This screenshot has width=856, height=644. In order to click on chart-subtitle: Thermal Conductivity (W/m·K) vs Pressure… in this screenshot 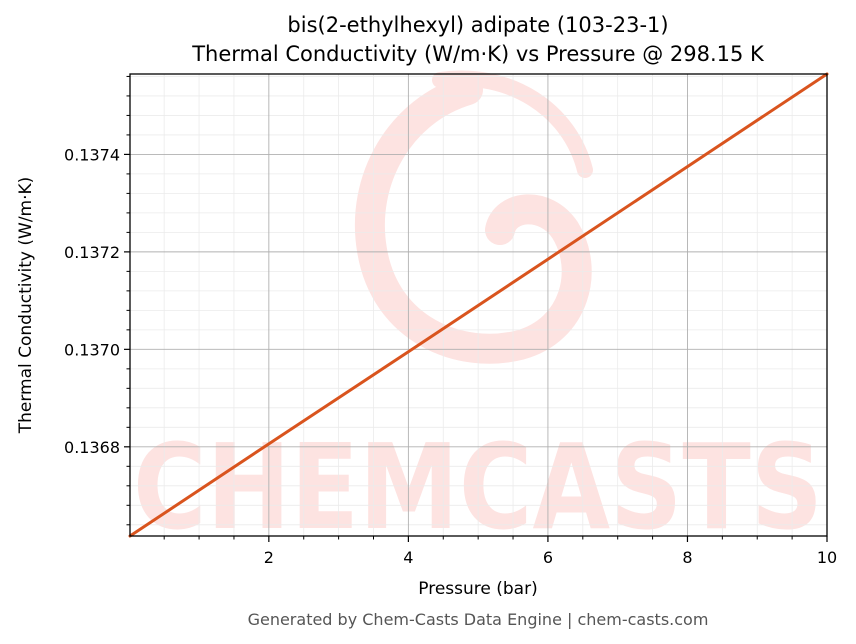, I will do `click(478, 54)`.